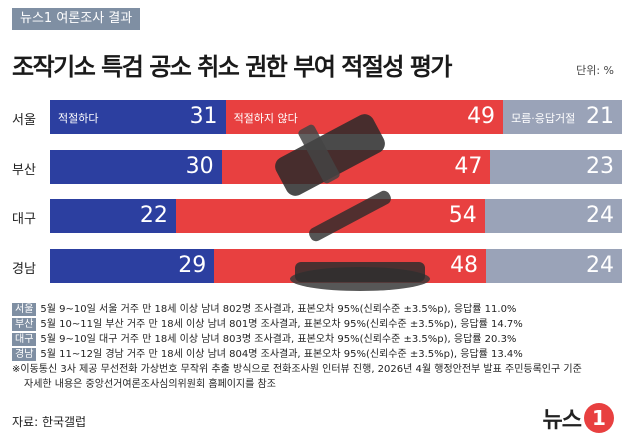  I want to click on row-label: 대구, so click(24, 219).